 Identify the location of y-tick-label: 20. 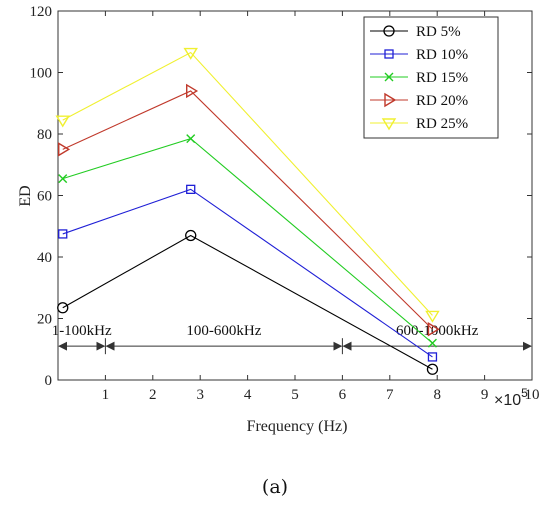
(44, 320).